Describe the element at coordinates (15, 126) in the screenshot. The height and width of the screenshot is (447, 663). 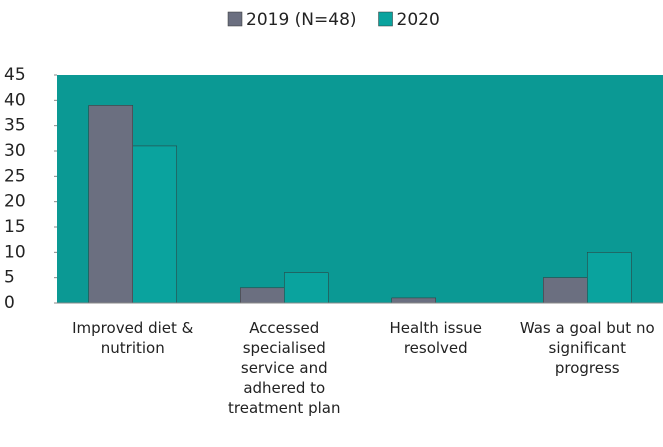
I see `y-tick-label: 35` at that location.